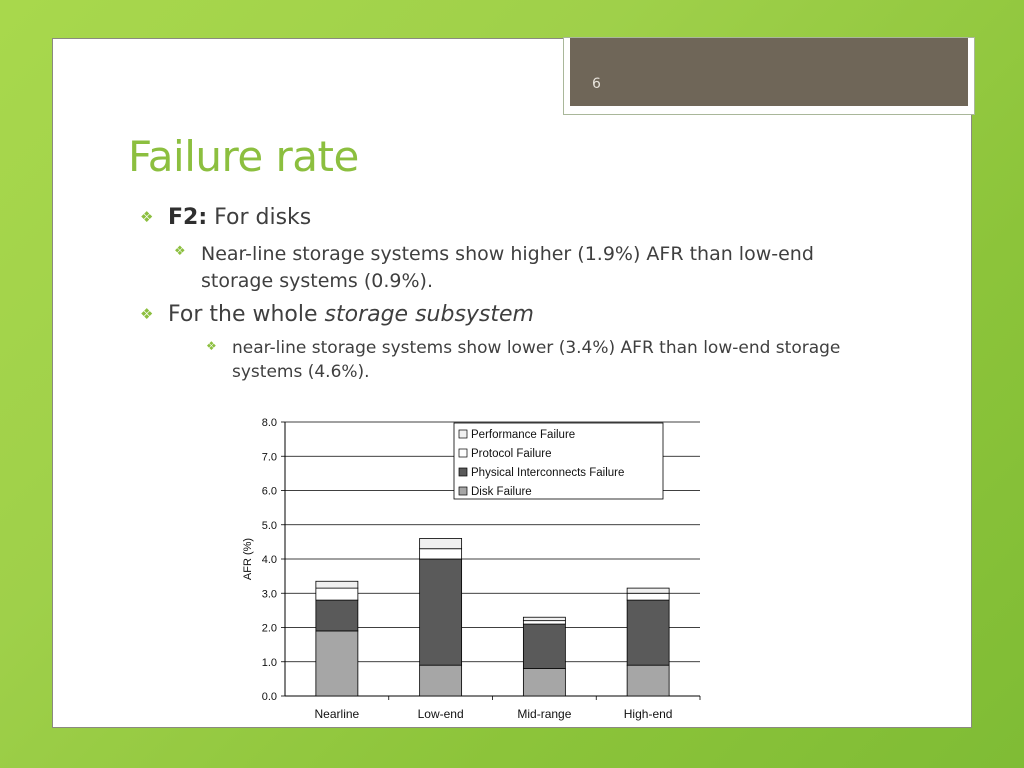 This screenshot has height=768, width=1024. Describe the element at coordinates (263, 217) in the screenshot. I see `bullet-text: For disks` at that location.